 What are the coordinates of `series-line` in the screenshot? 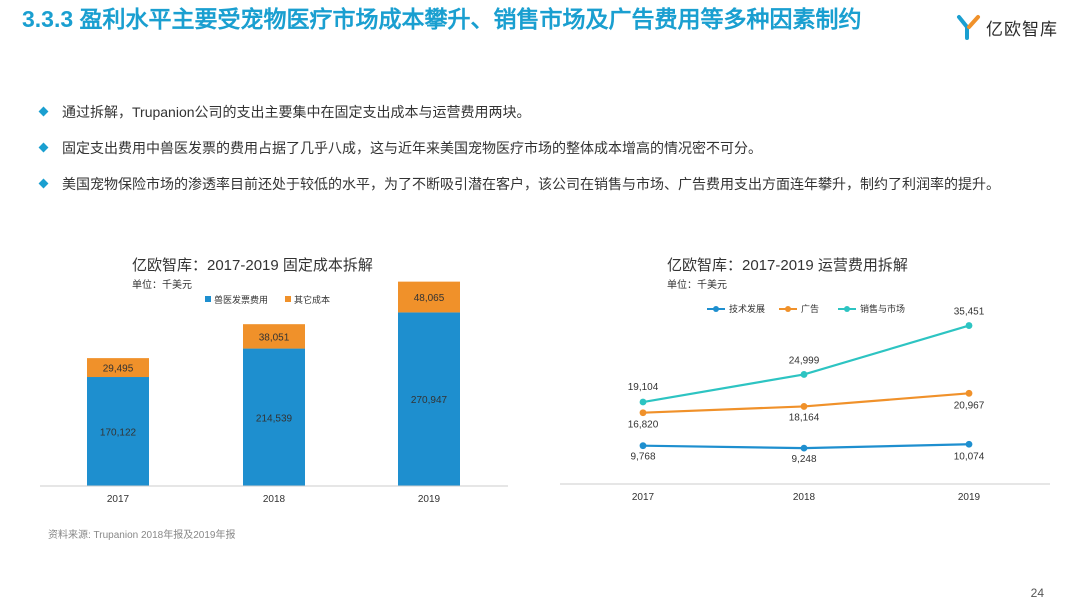 It's located at (806, 403).